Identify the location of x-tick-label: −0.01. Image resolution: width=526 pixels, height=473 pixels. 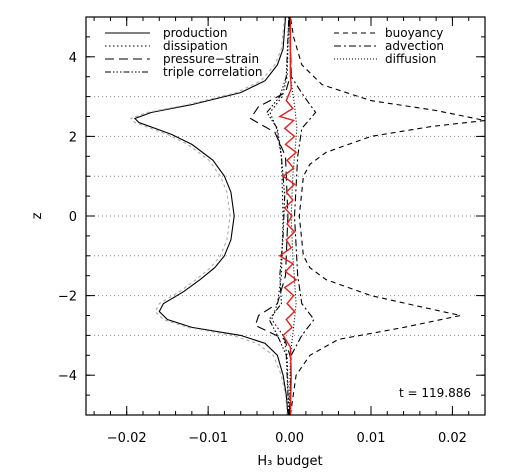
(208, 438).